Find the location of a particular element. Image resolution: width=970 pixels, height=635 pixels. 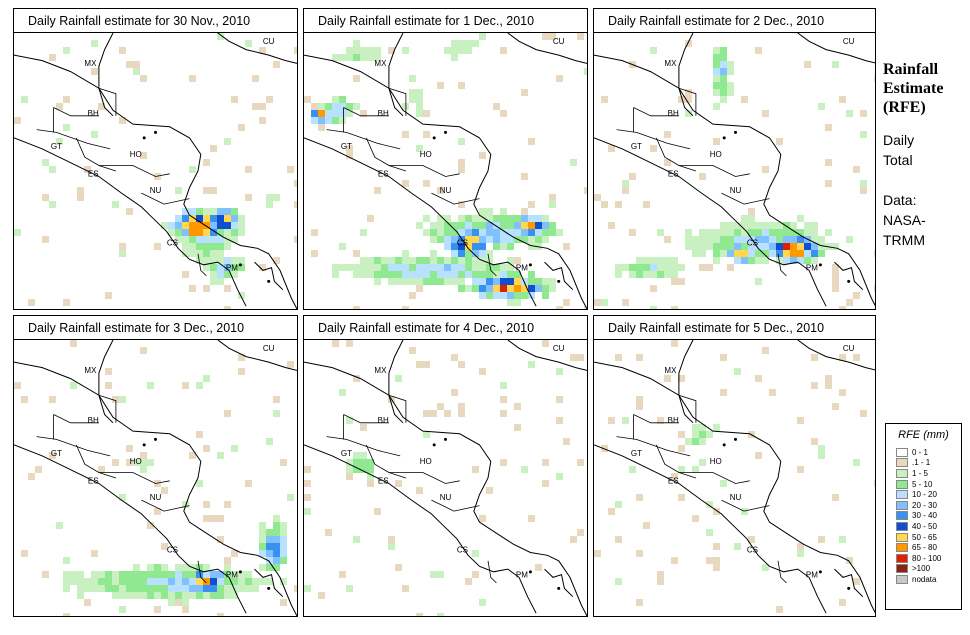

title-line: Rainfall is located at coordinates (911, 69).